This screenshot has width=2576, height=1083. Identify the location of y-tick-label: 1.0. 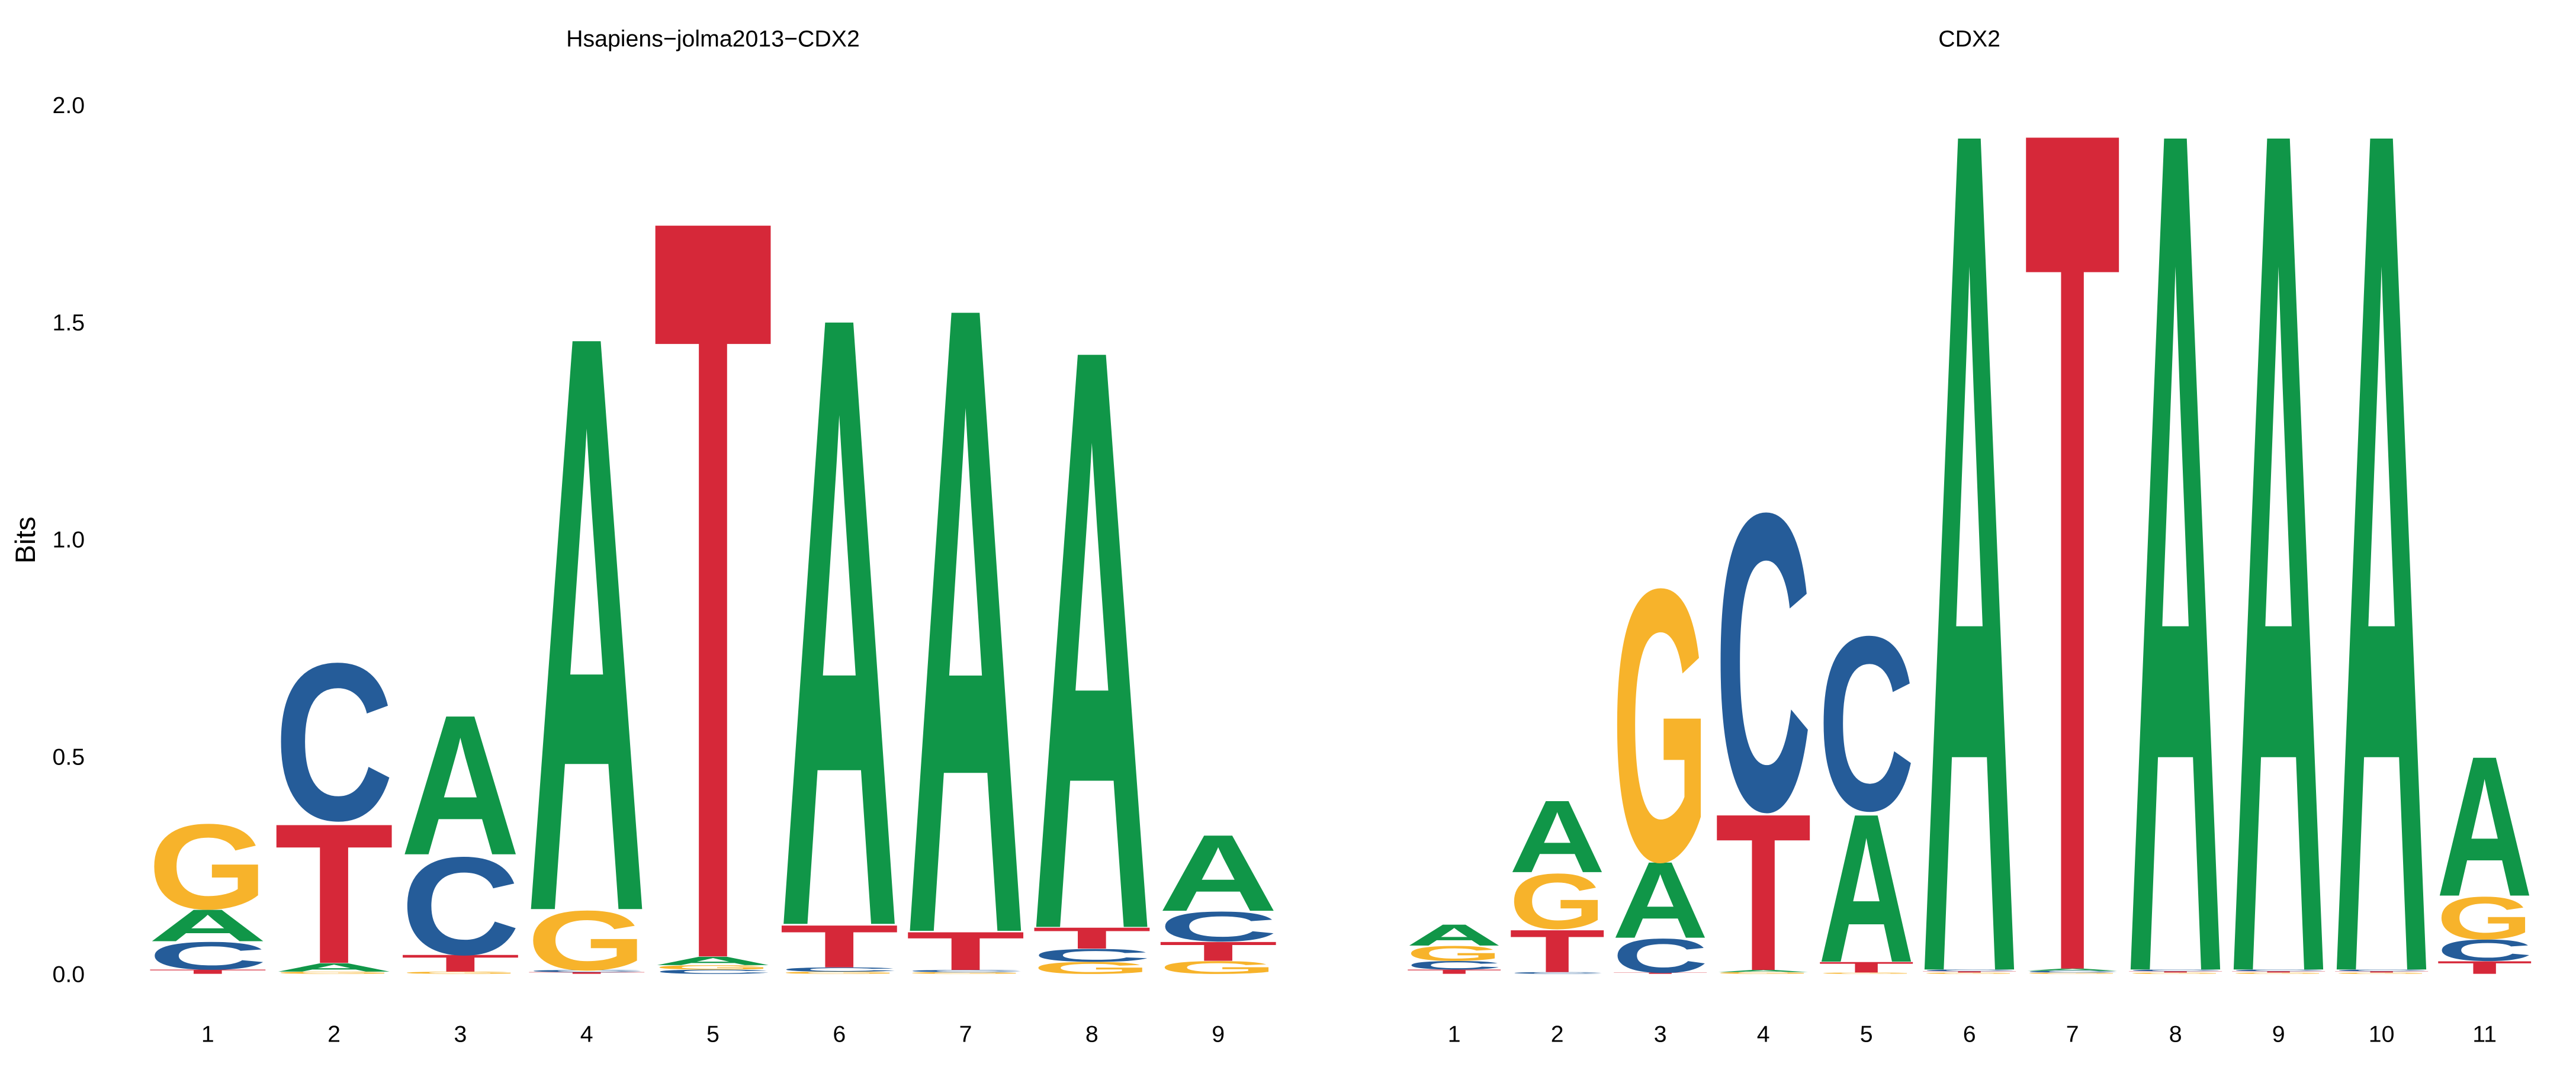
(69, 540).